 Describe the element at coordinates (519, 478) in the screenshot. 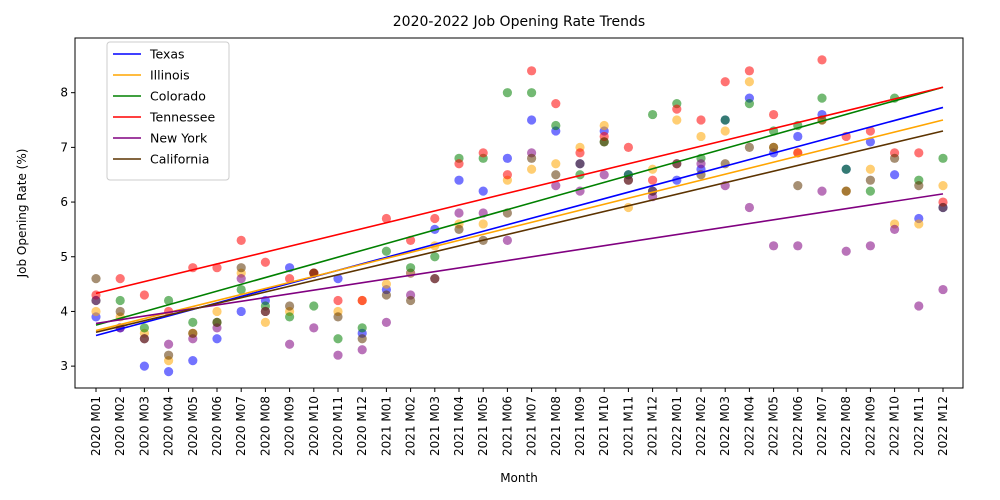

I see `x-axis-title: Month` at that location.